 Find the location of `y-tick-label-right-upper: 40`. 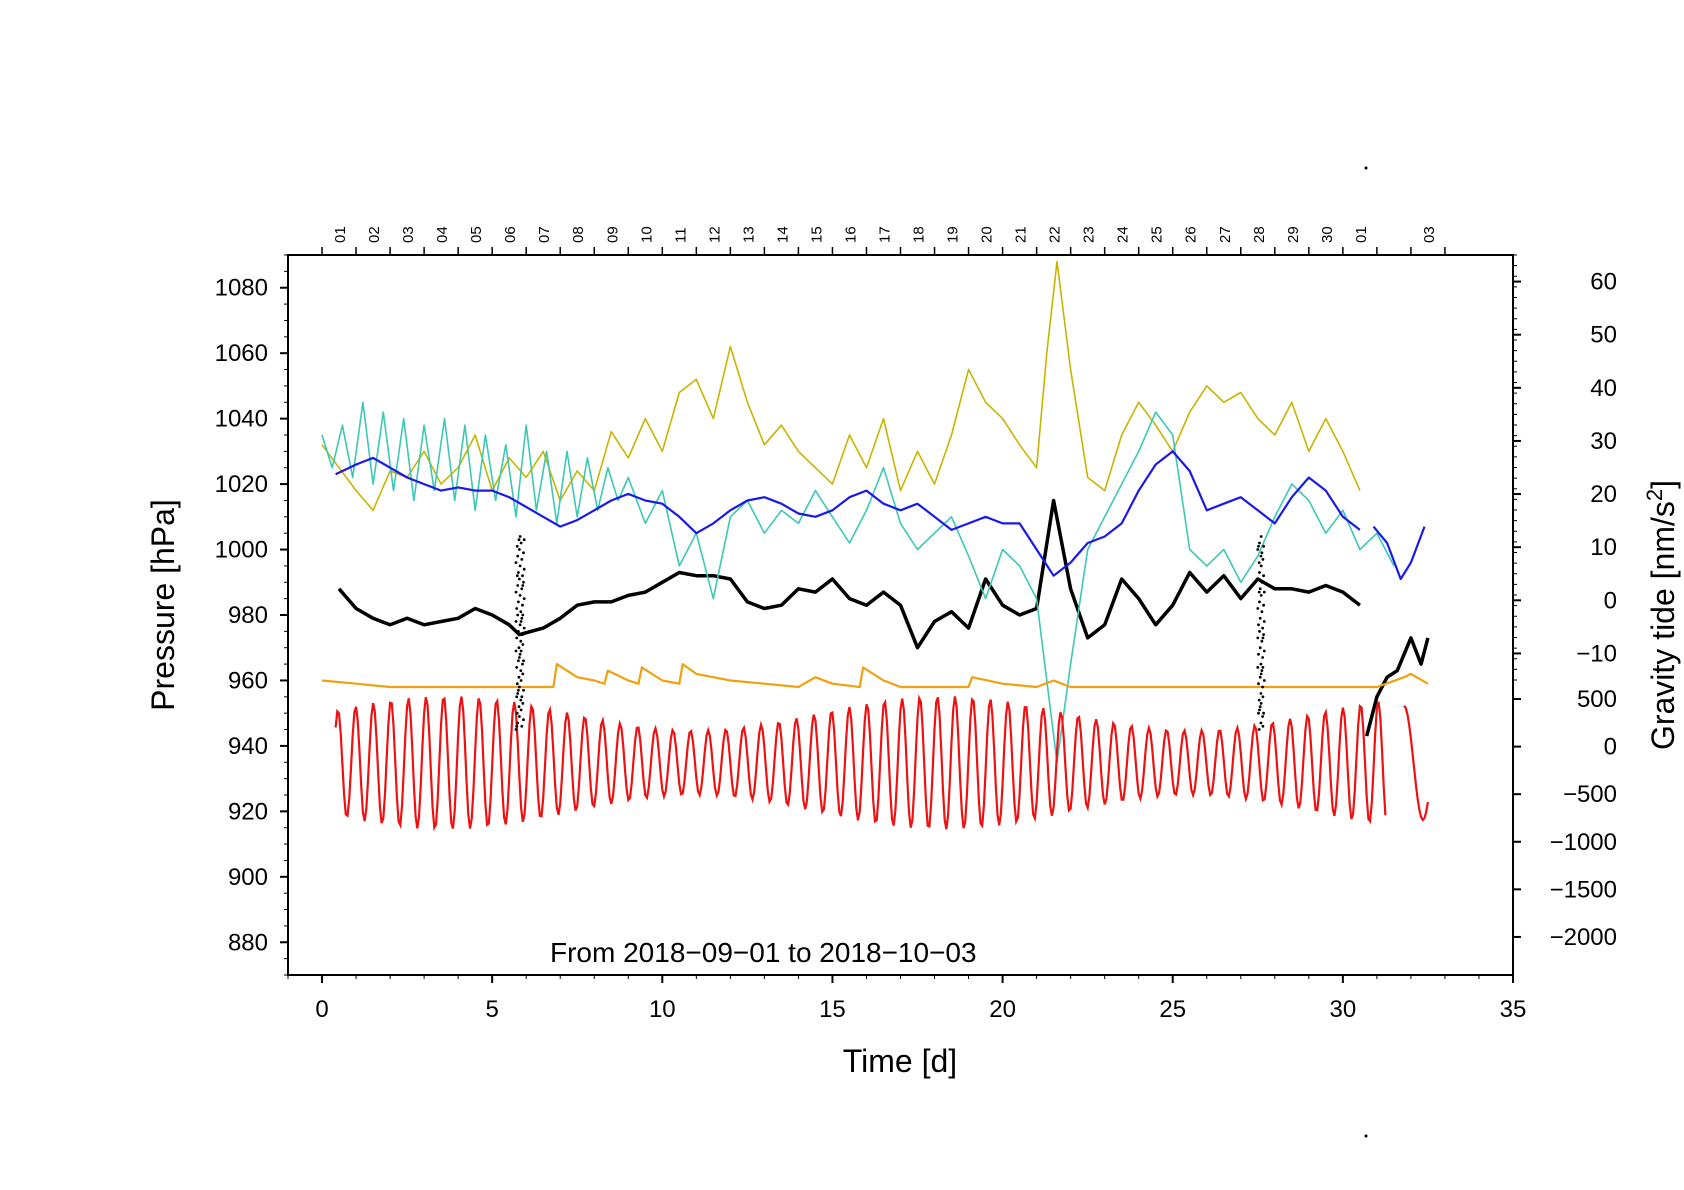

y-tick-label-right-upper: 40 is located at coordinates (1603, 388).